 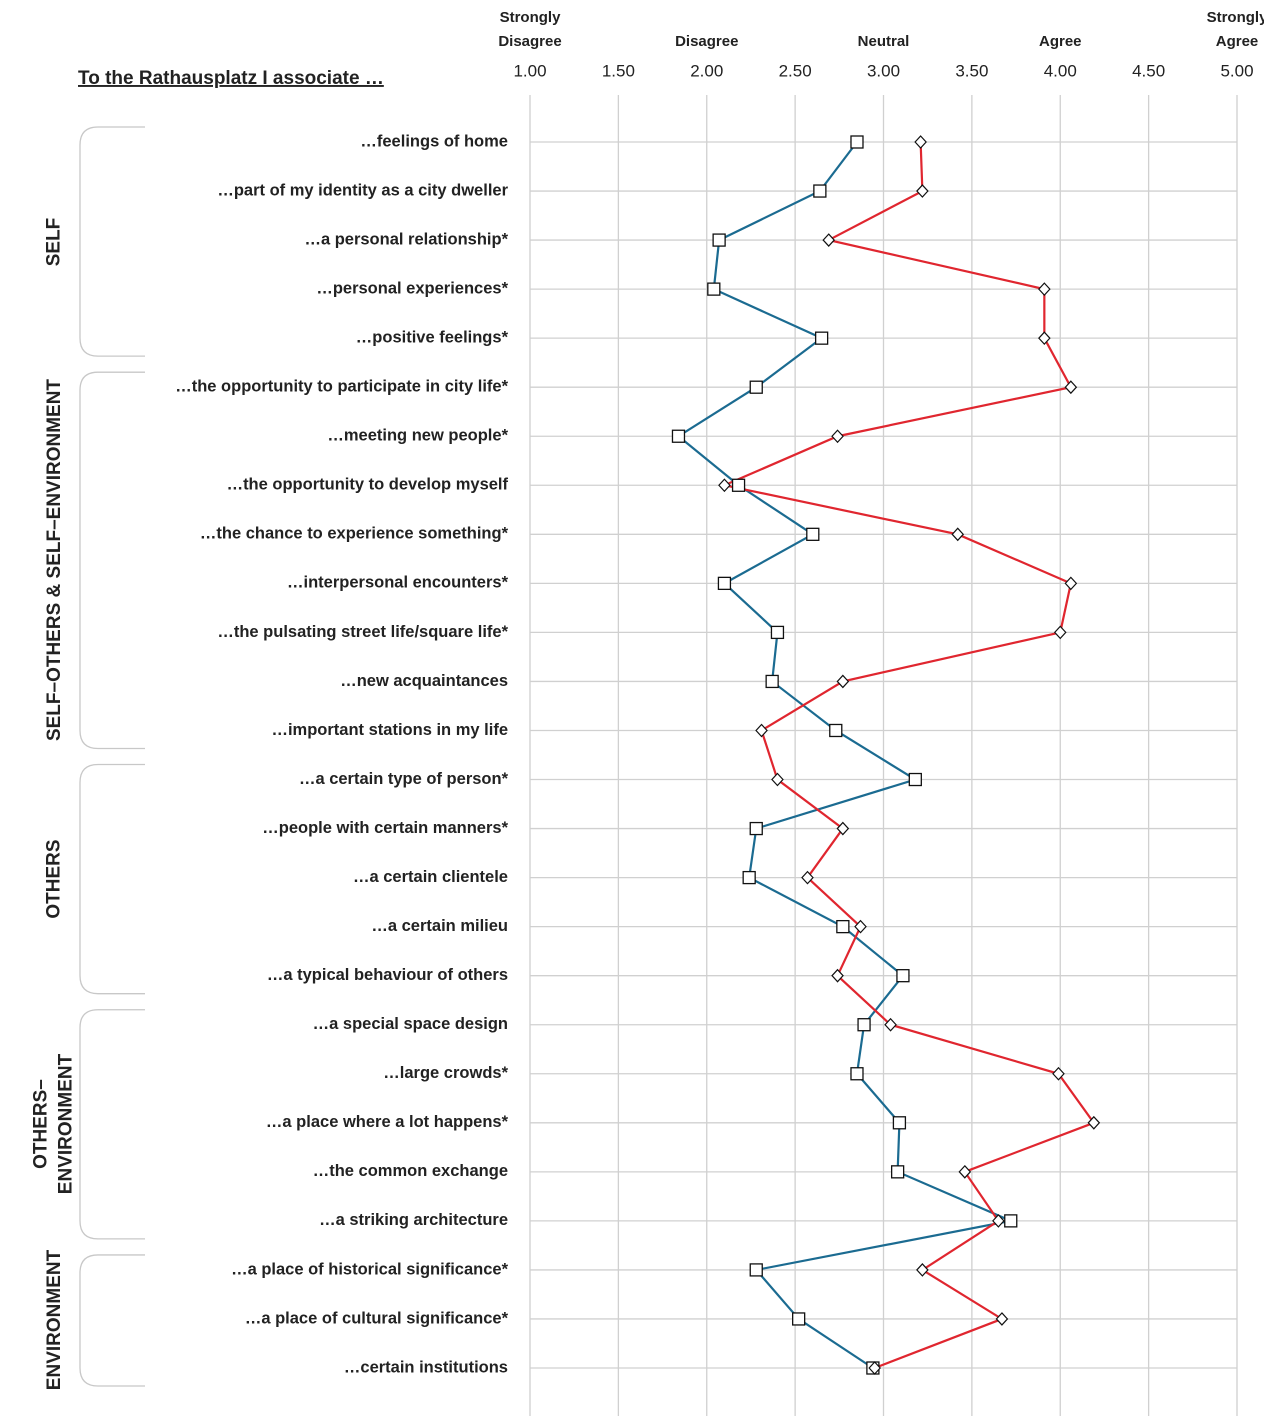 What do you see at coordinates (439, 926) in the screenshot?
I see `category-label: …a certain milieu` at bounding box center [439, 926].